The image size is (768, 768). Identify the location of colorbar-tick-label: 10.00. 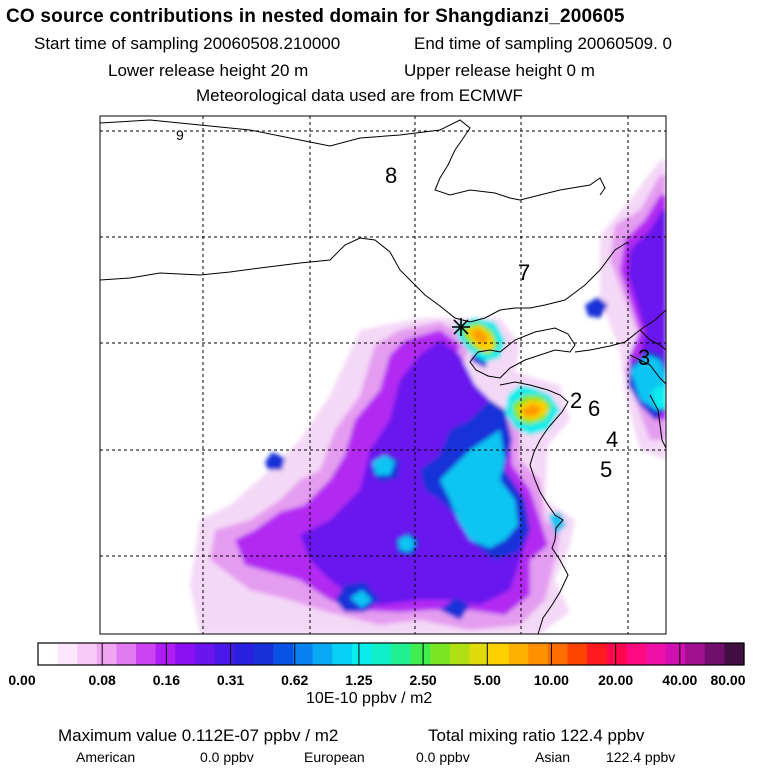
(551, 680).